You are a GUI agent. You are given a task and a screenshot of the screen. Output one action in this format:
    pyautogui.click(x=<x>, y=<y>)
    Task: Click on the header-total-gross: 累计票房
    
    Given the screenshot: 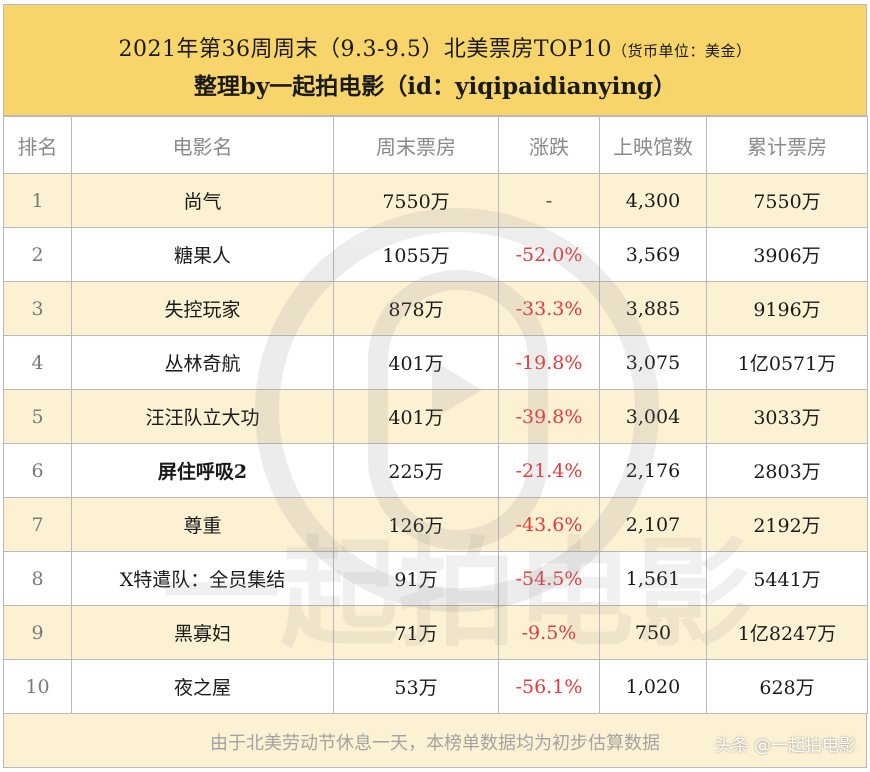 What is the action you would take?
    pyautogui.click(x=787, y=145)
    